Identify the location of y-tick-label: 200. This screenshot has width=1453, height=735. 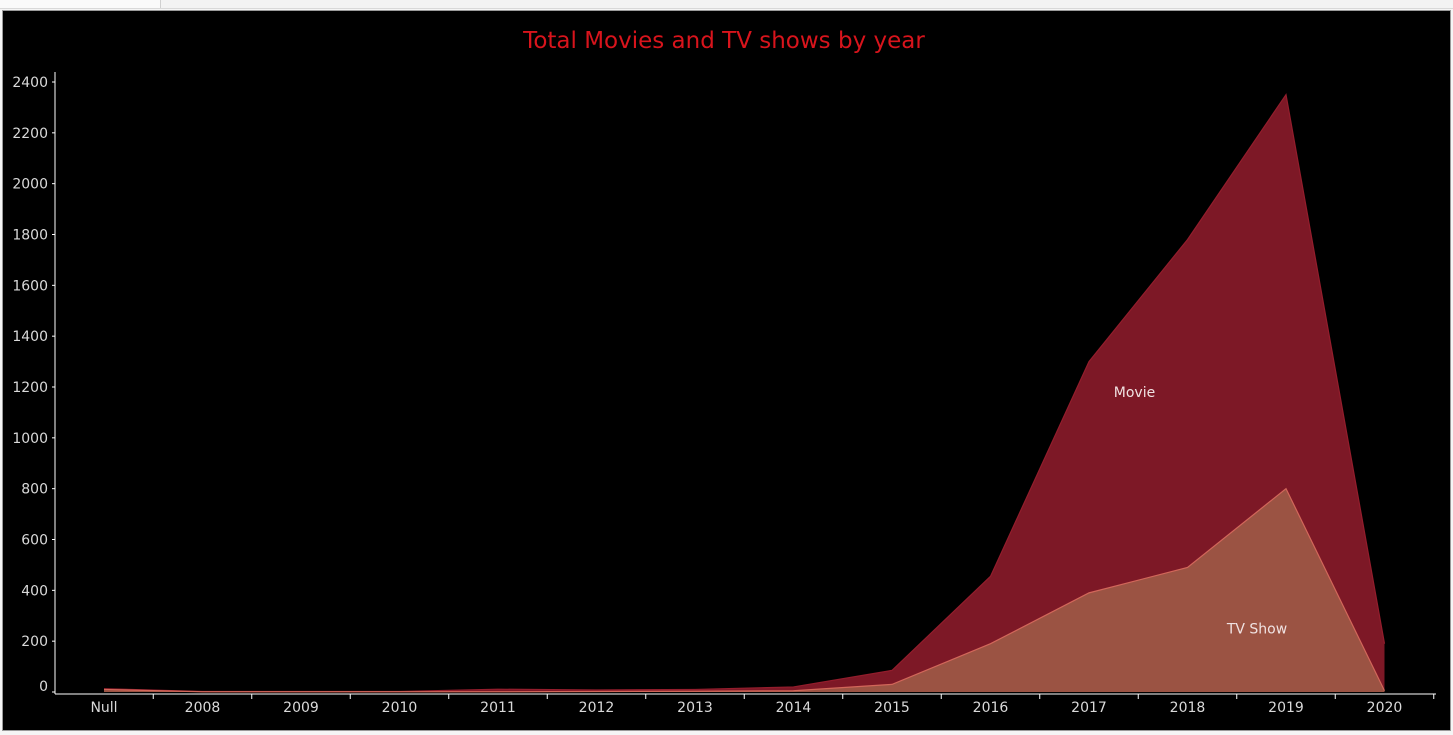
(34, 642).